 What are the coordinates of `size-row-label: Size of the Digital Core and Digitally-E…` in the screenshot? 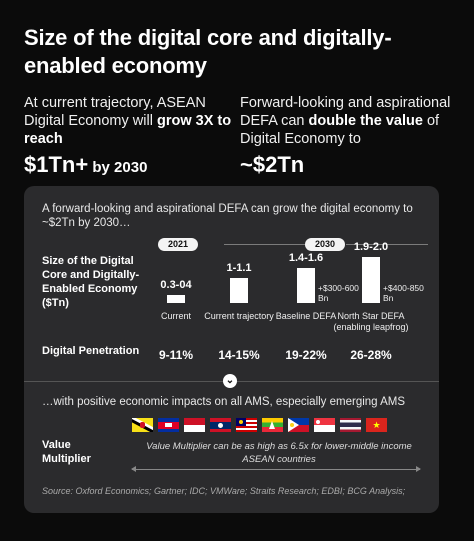 It's located at (91, 282).